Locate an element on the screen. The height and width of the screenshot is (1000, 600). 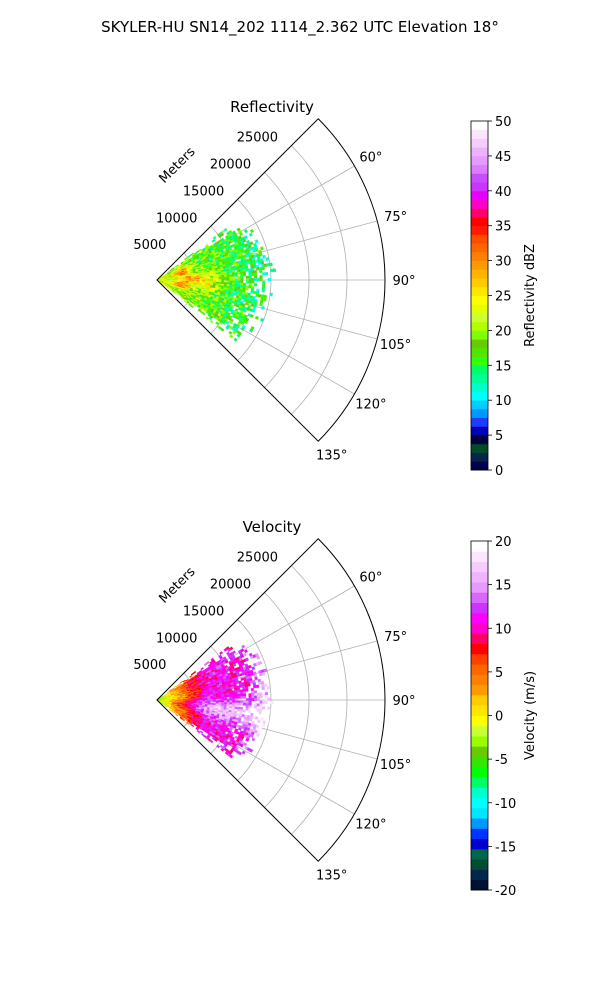
colorbar-tick-label: 40 is located at coordinates (503, 192).